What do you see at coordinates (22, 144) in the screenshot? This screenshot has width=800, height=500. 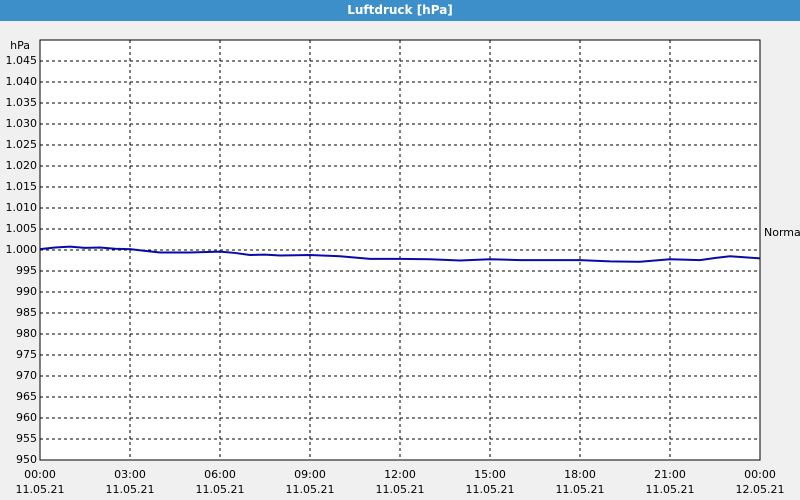 I see `y-tick-label: 1.025` at bounding box center [22, 144].